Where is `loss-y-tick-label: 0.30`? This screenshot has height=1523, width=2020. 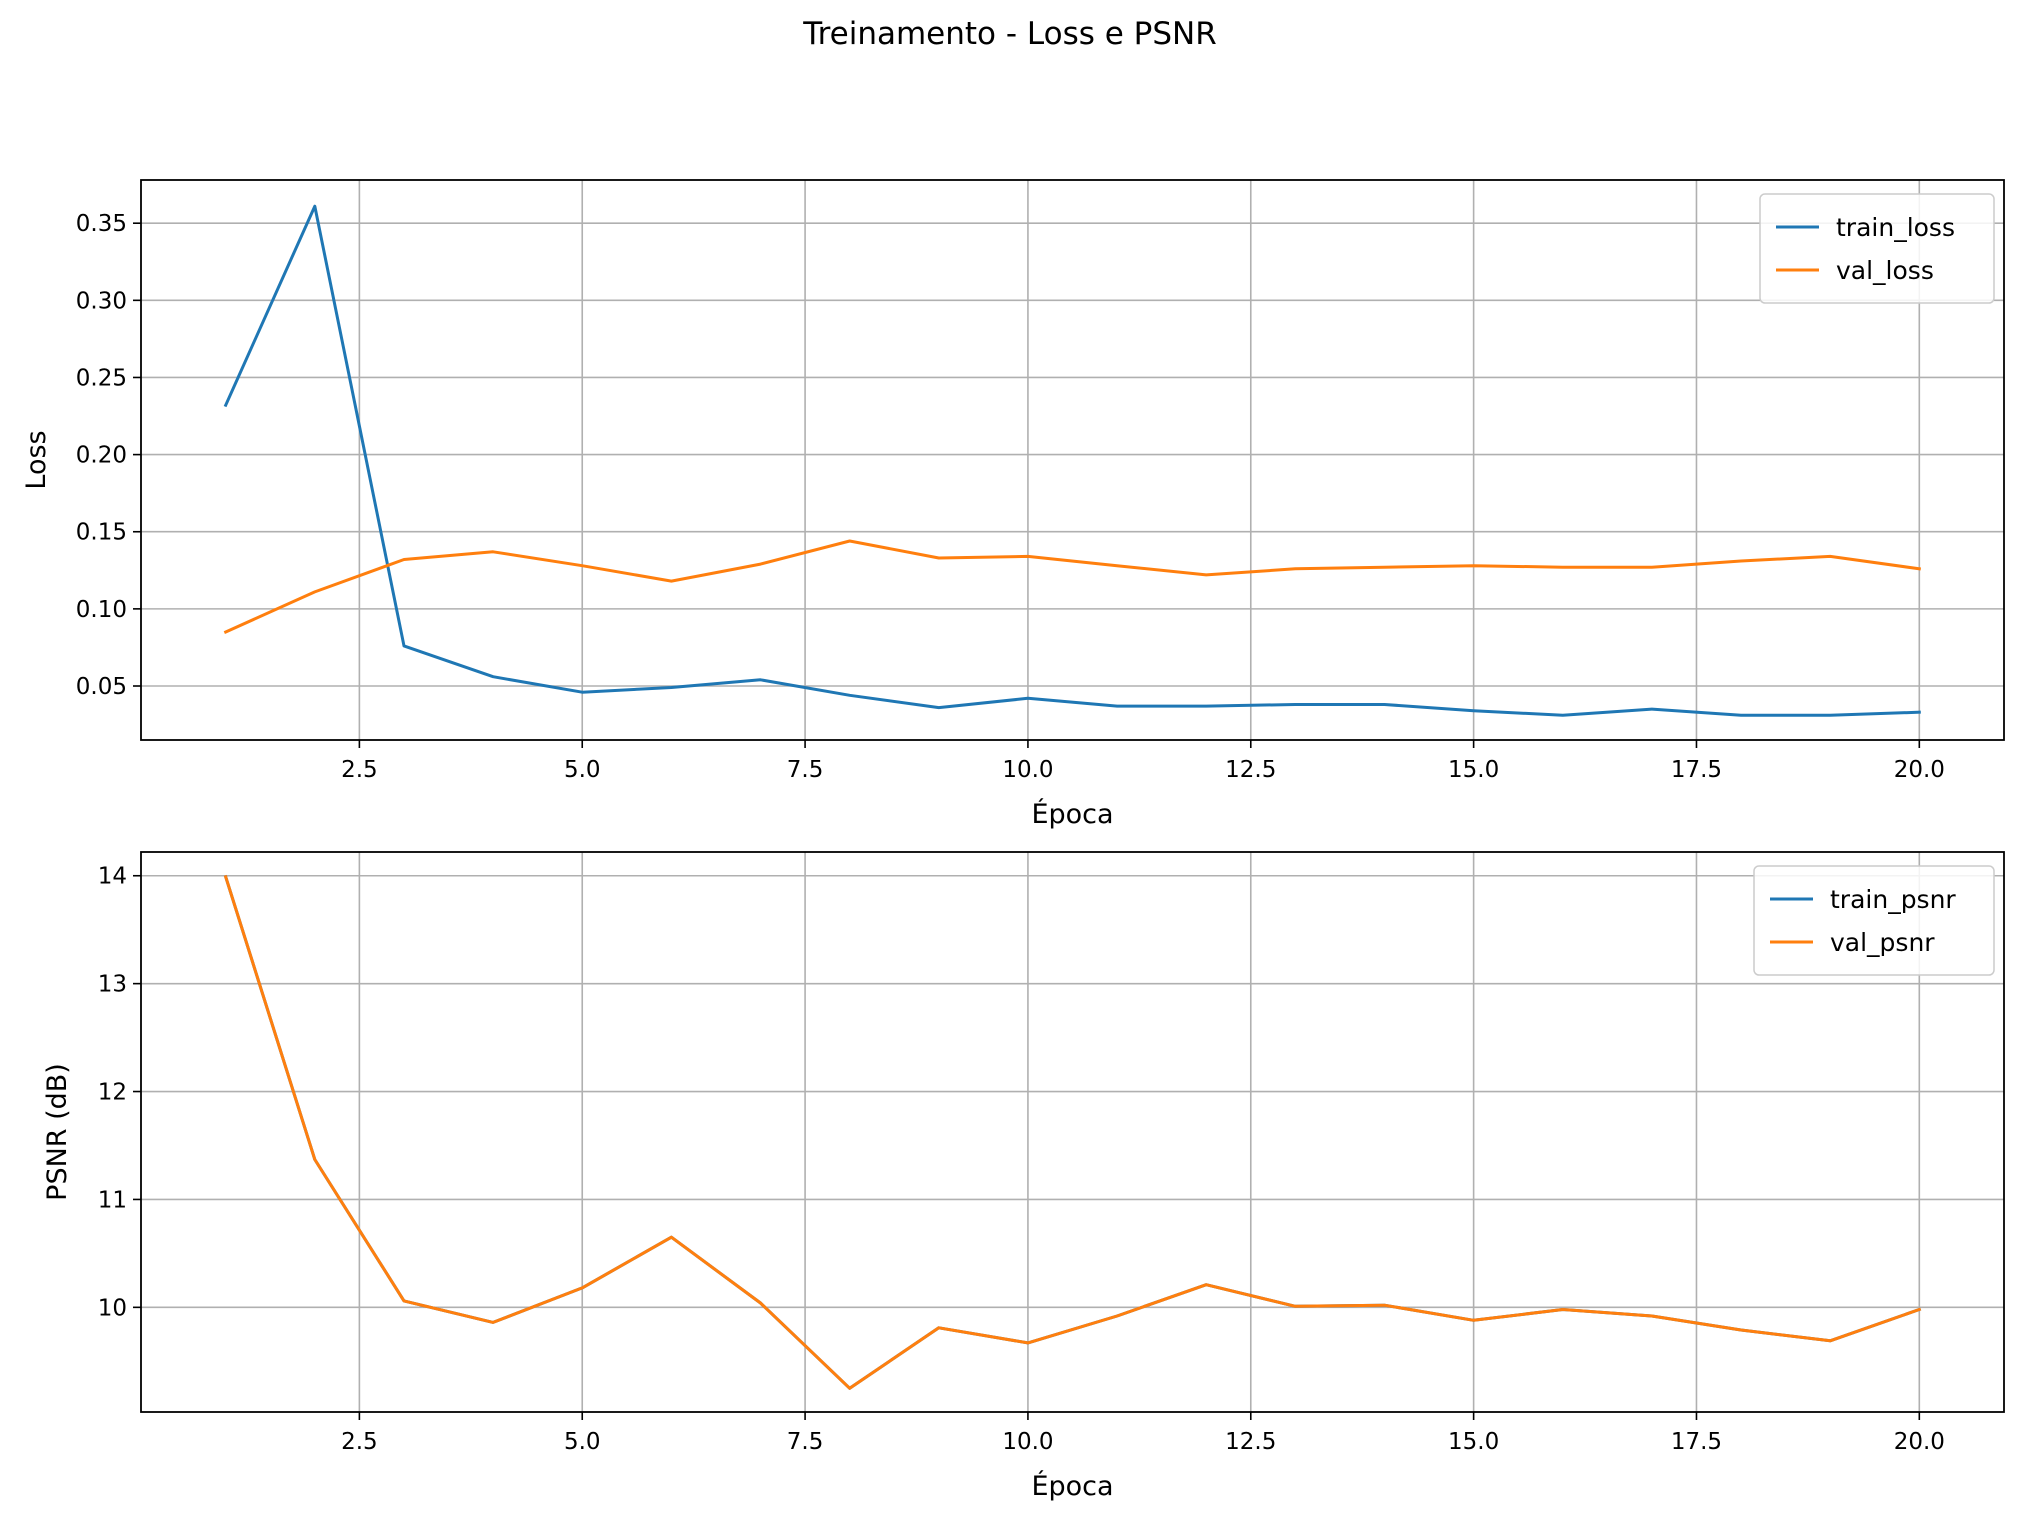
loss-y-tick-label: 0.30 is located at coordinates (101, 301).